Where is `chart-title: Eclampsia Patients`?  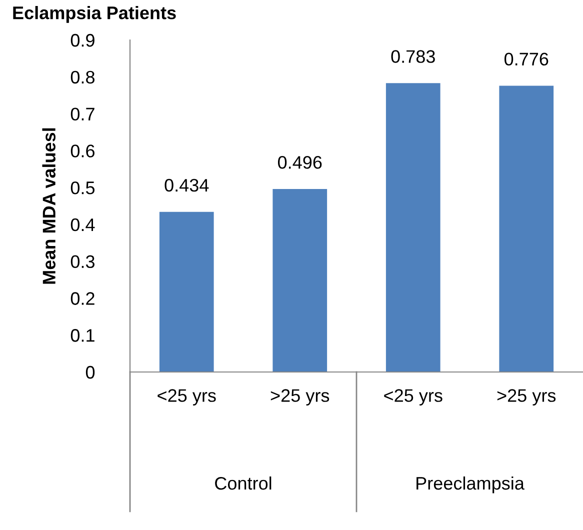 chart-title: Eclampsia Patients is located at coordinates (94, 14).